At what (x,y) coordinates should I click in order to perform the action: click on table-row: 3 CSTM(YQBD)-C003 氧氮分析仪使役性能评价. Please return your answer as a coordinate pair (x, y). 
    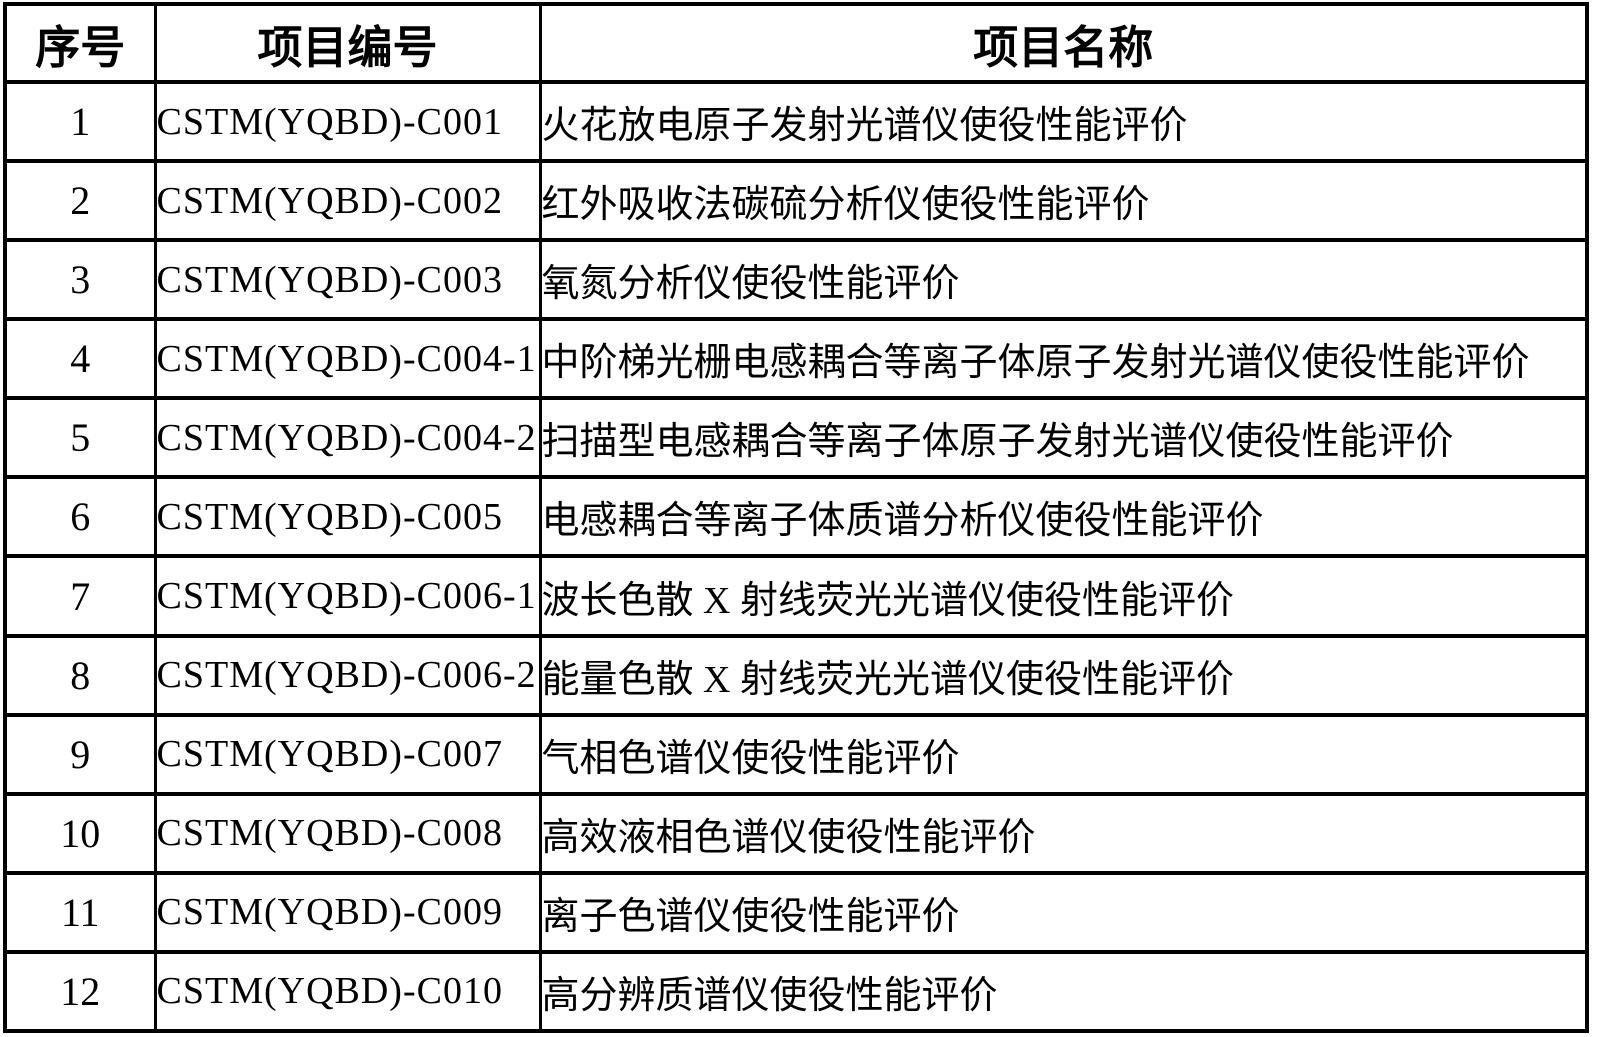
    Looking at the image, I should click on (796, 280).